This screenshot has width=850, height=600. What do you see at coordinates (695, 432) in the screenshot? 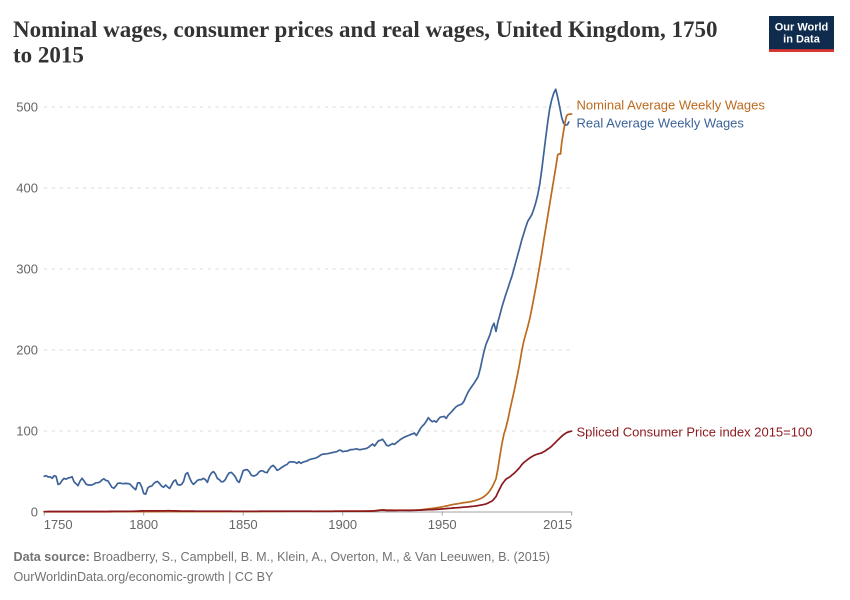
I see `svg-text:Spliced Consumer Price index 2: Spliced Consumer Price index 2015=100` at bounding box center [695, 432].